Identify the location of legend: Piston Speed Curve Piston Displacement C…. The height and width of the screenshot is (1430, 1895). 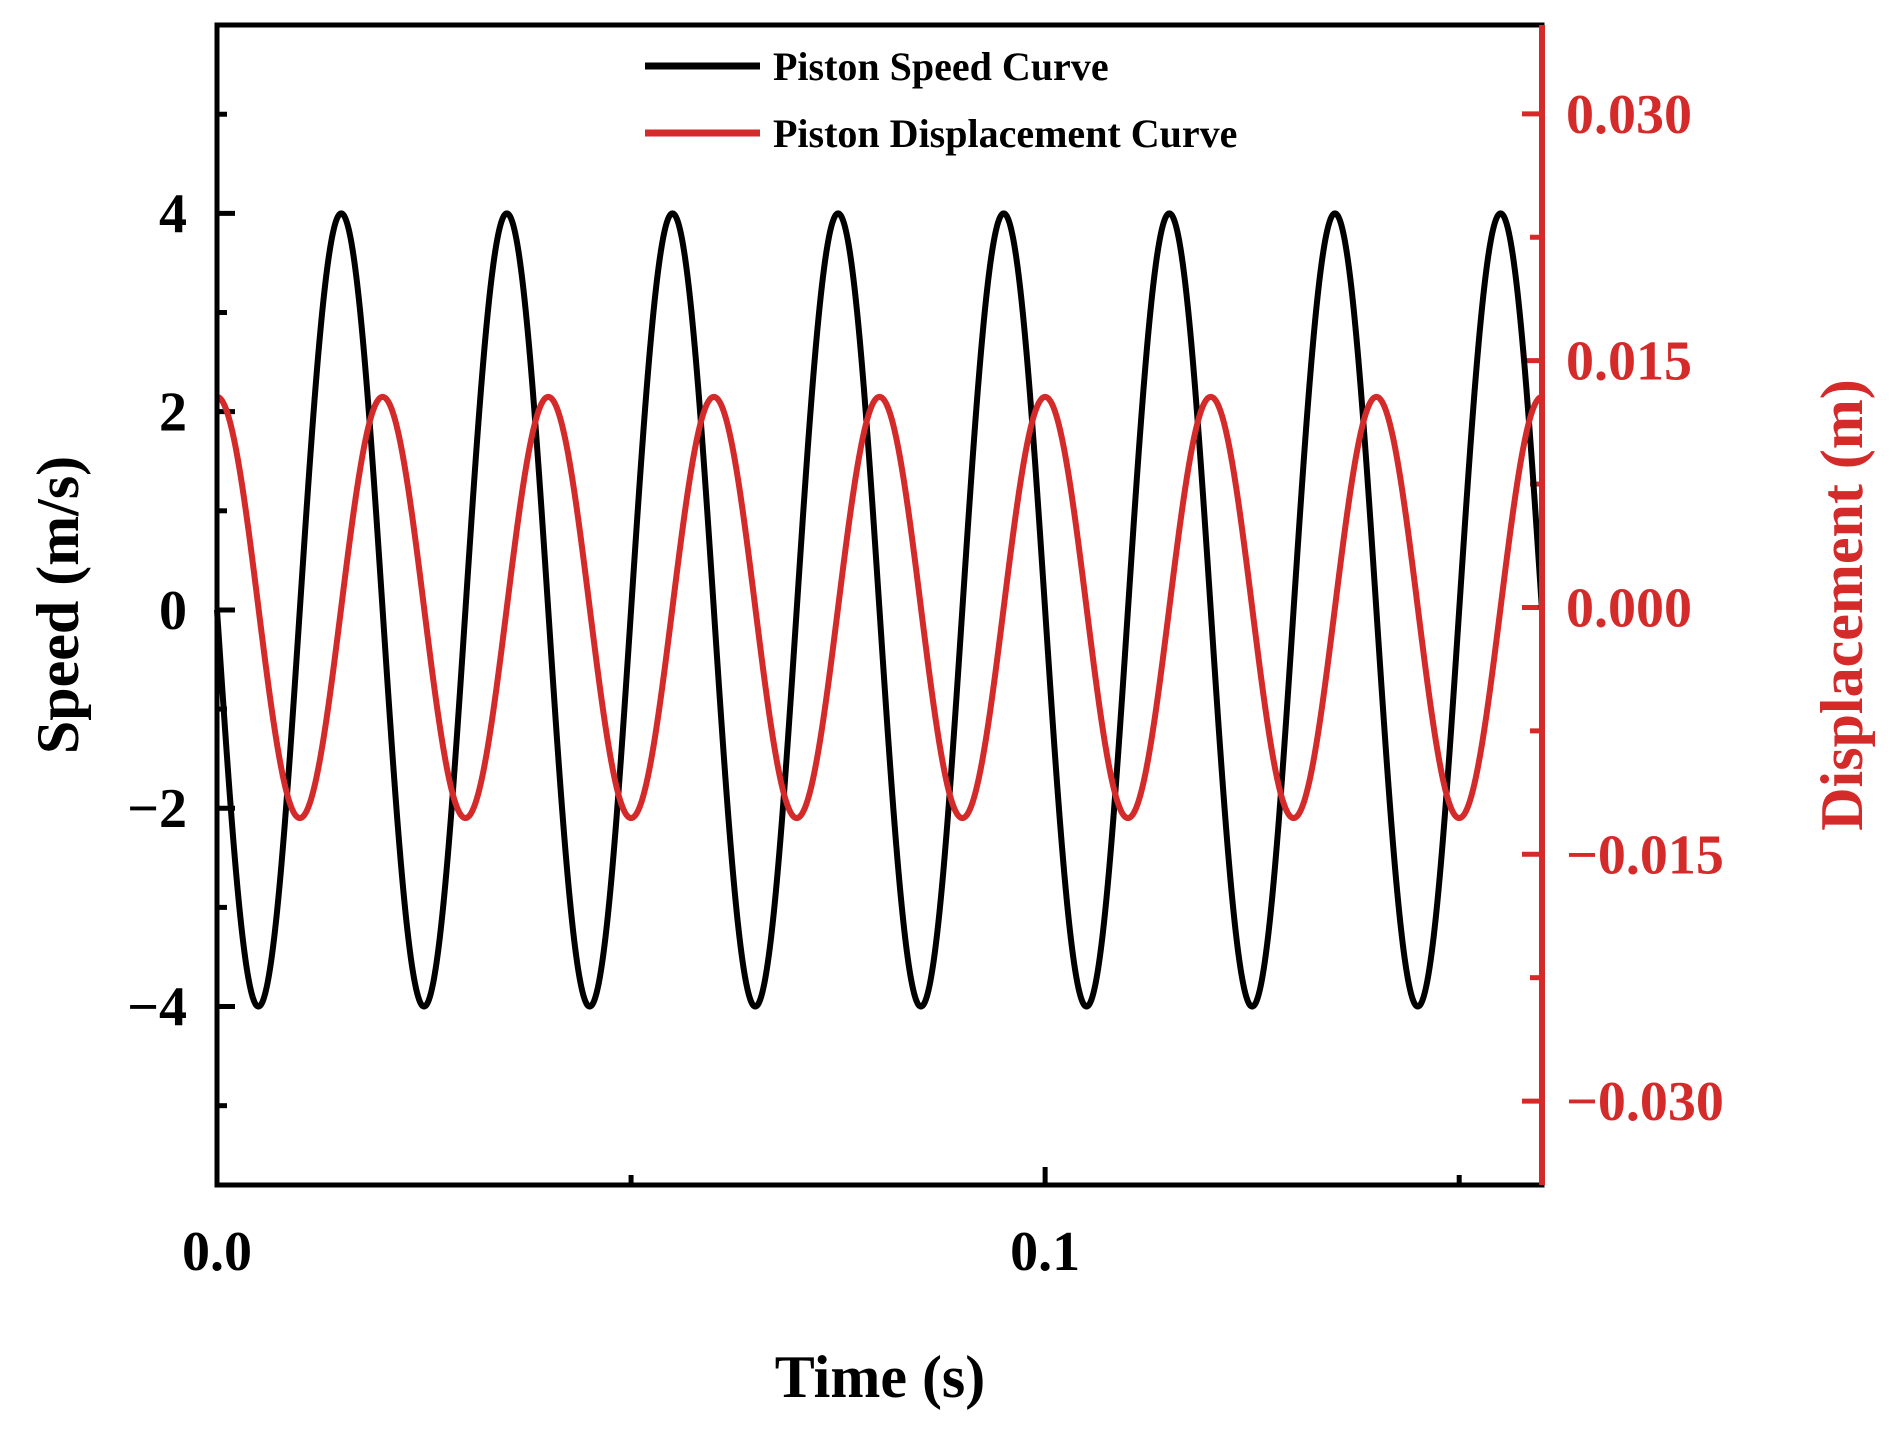
(941, 100).